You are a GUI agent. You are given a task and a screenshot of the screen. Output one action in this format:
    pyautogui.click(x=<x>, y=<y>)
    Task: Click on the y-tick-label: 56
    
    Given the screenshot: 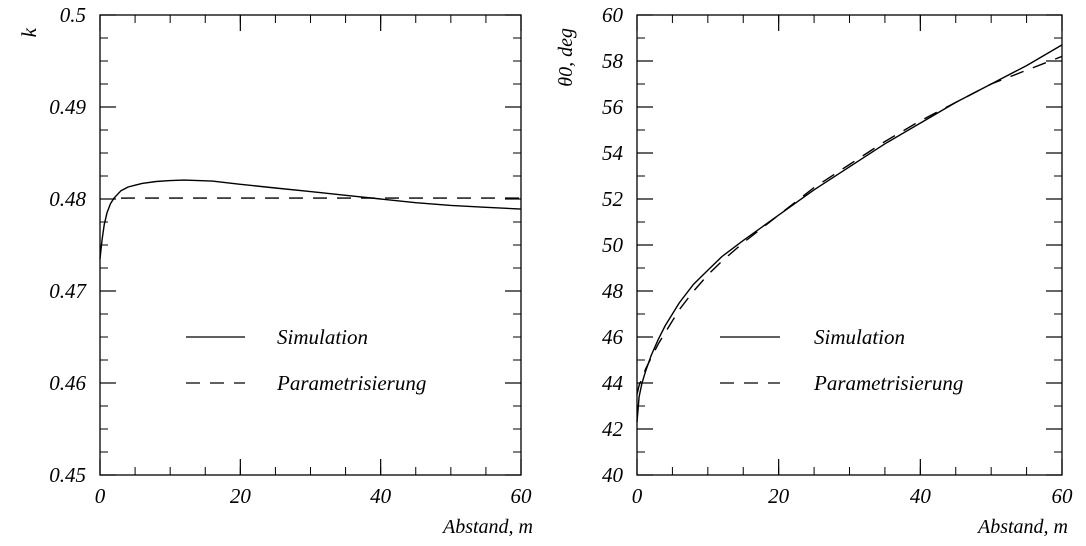 What is the action you would take?
    pyautogui.click(x=613, y=107)
    